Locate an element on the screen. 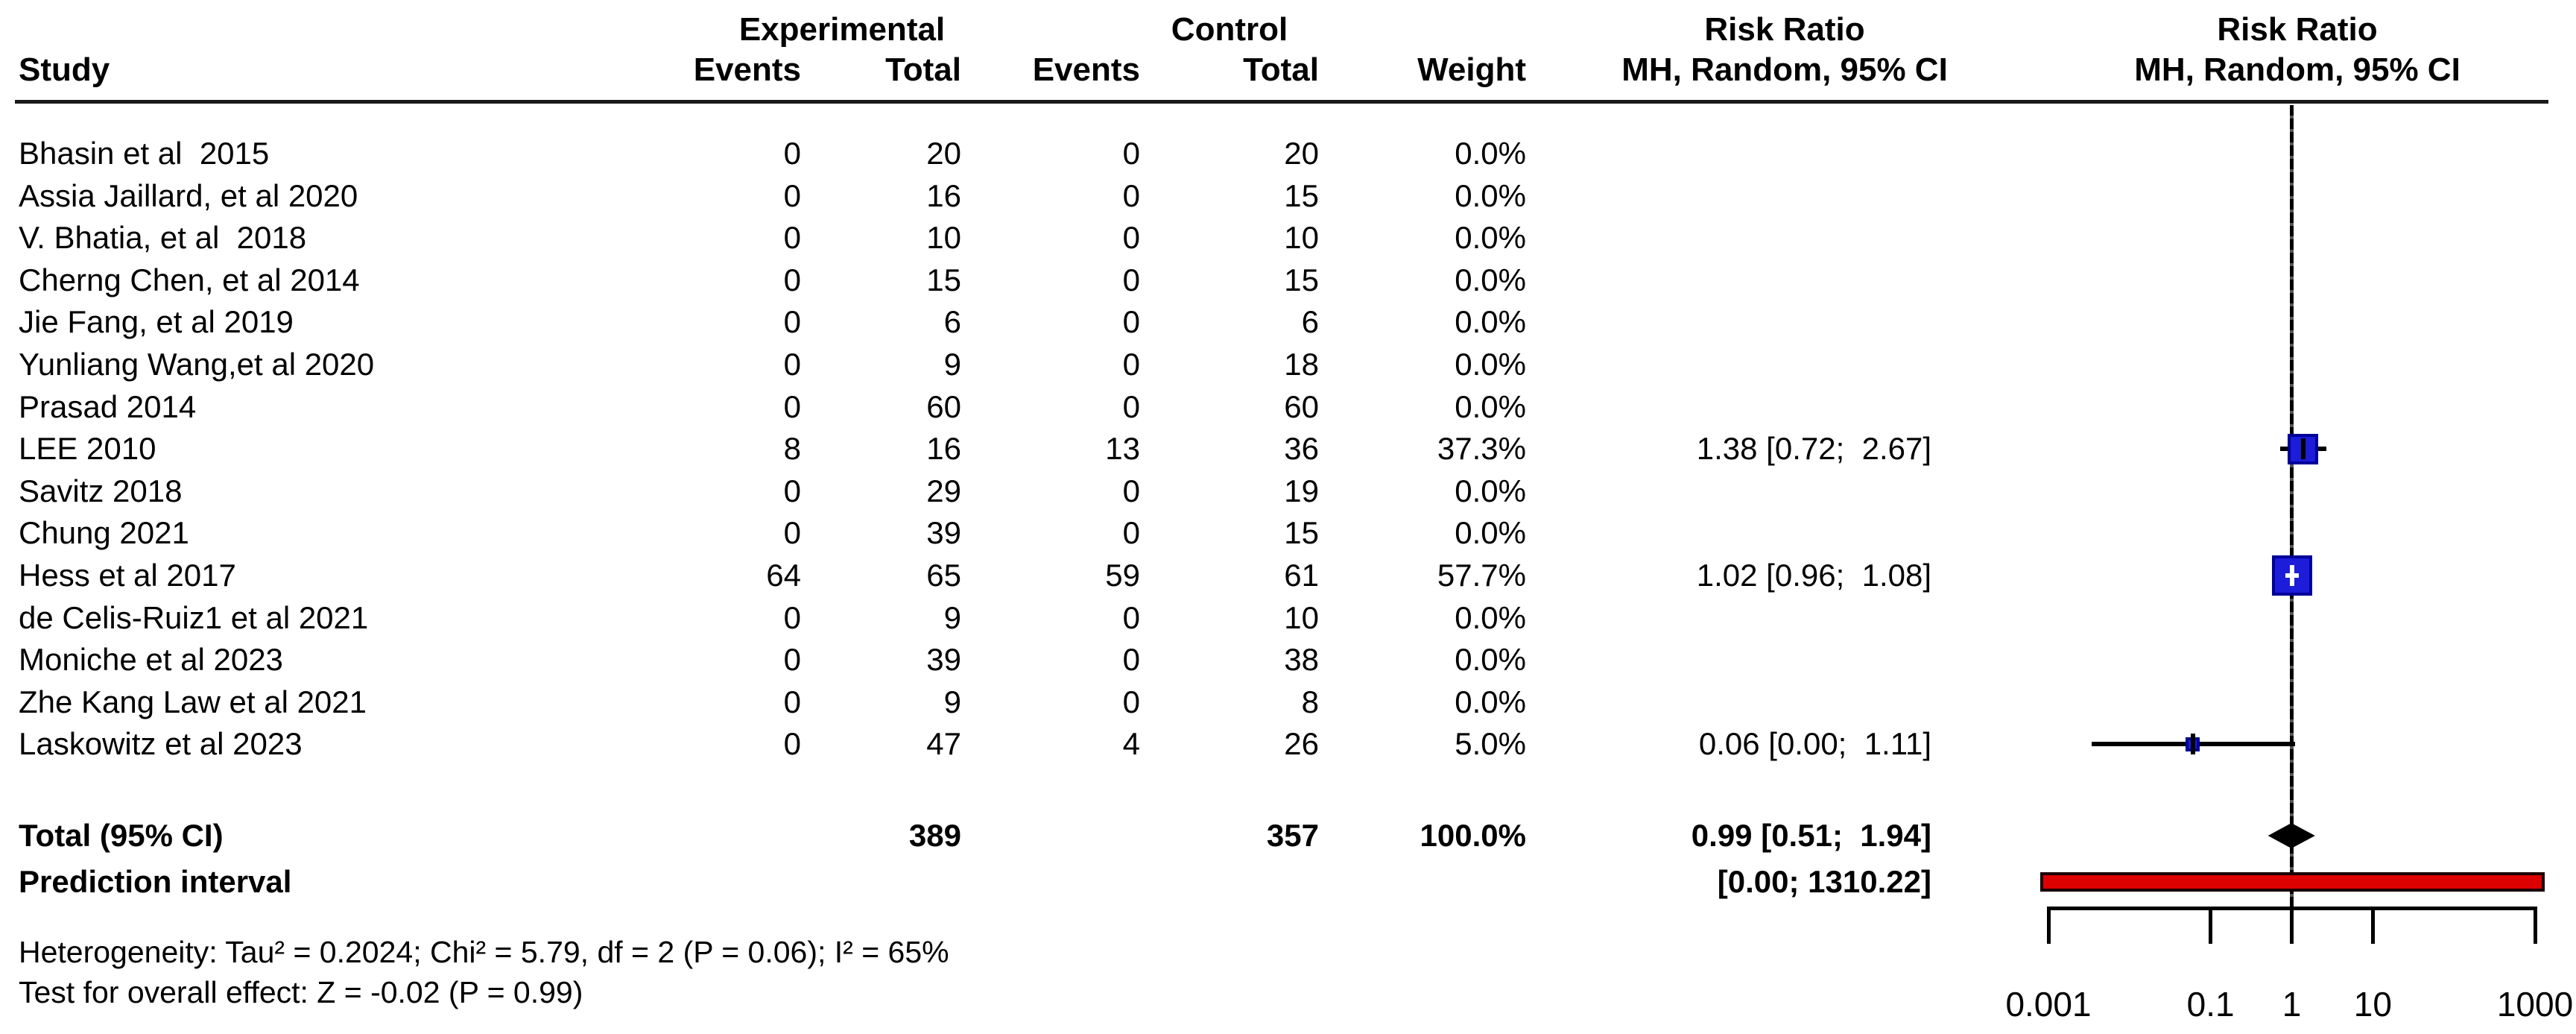  total-ctrl-total: 357 is located at coordinates (1292, 835).